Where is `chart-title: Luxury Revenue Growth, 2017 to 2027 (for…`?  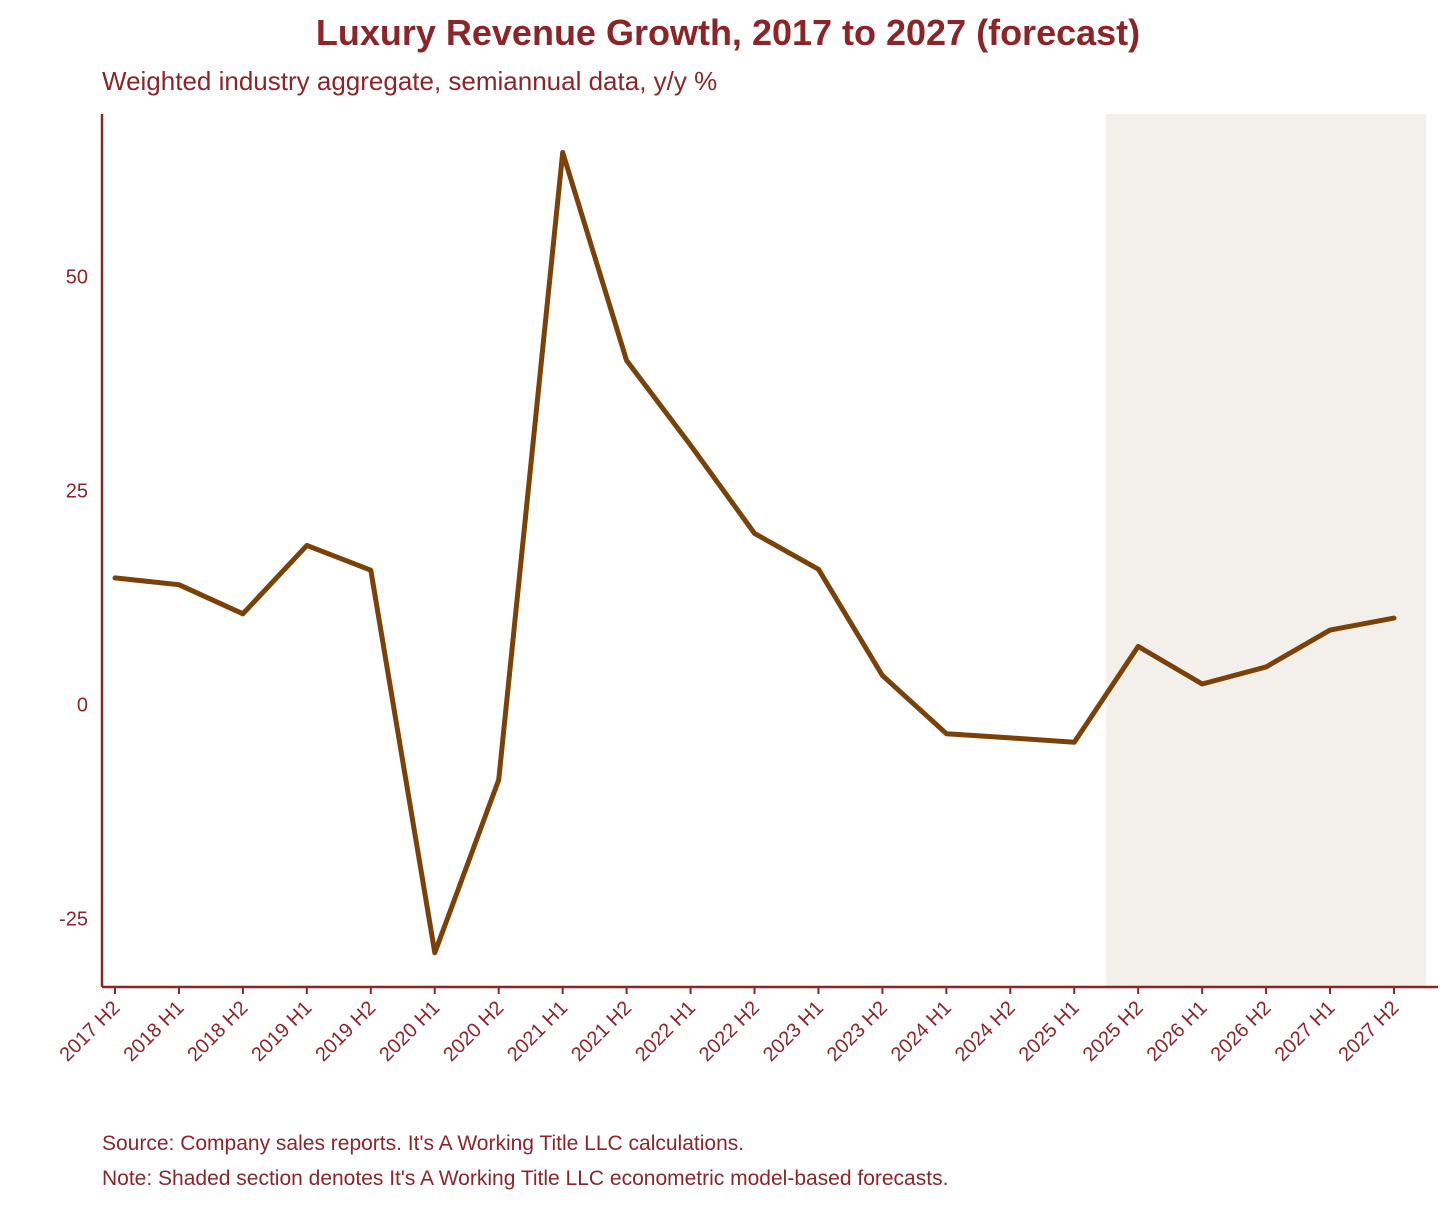 chart-title: Luxury Revenue Growth, 2017 to 2027 (for… is located at coordinates (728, 32).